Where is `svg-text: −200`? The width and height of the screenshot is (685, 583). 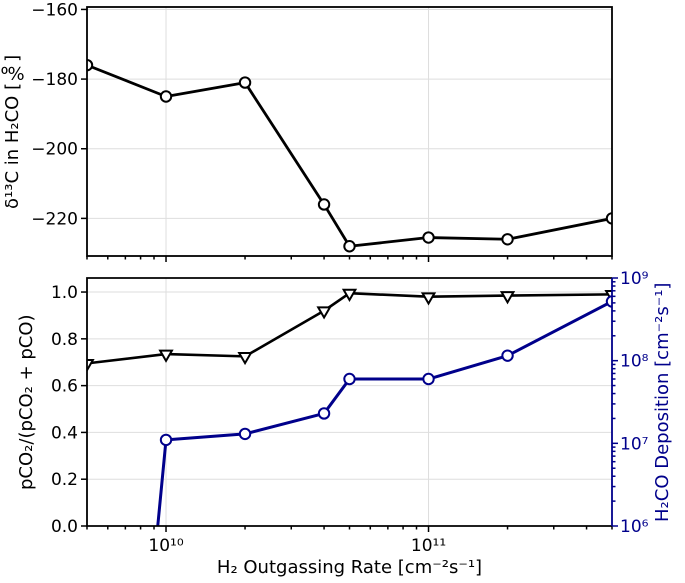 svg-text: −200 is located at coordinates (54, 150).